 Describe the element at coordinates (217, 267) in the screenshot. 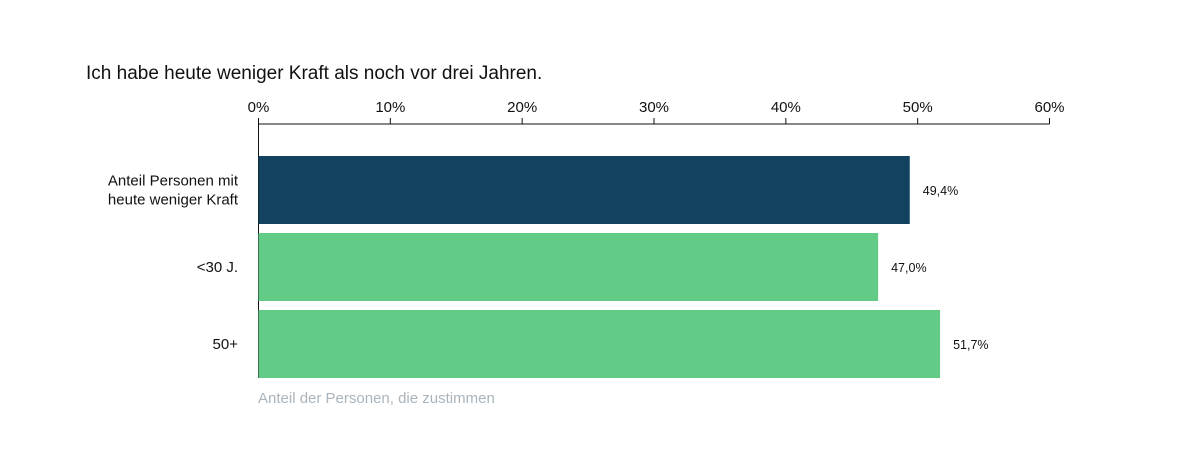

I see `category-label: <30 J.` at that location.